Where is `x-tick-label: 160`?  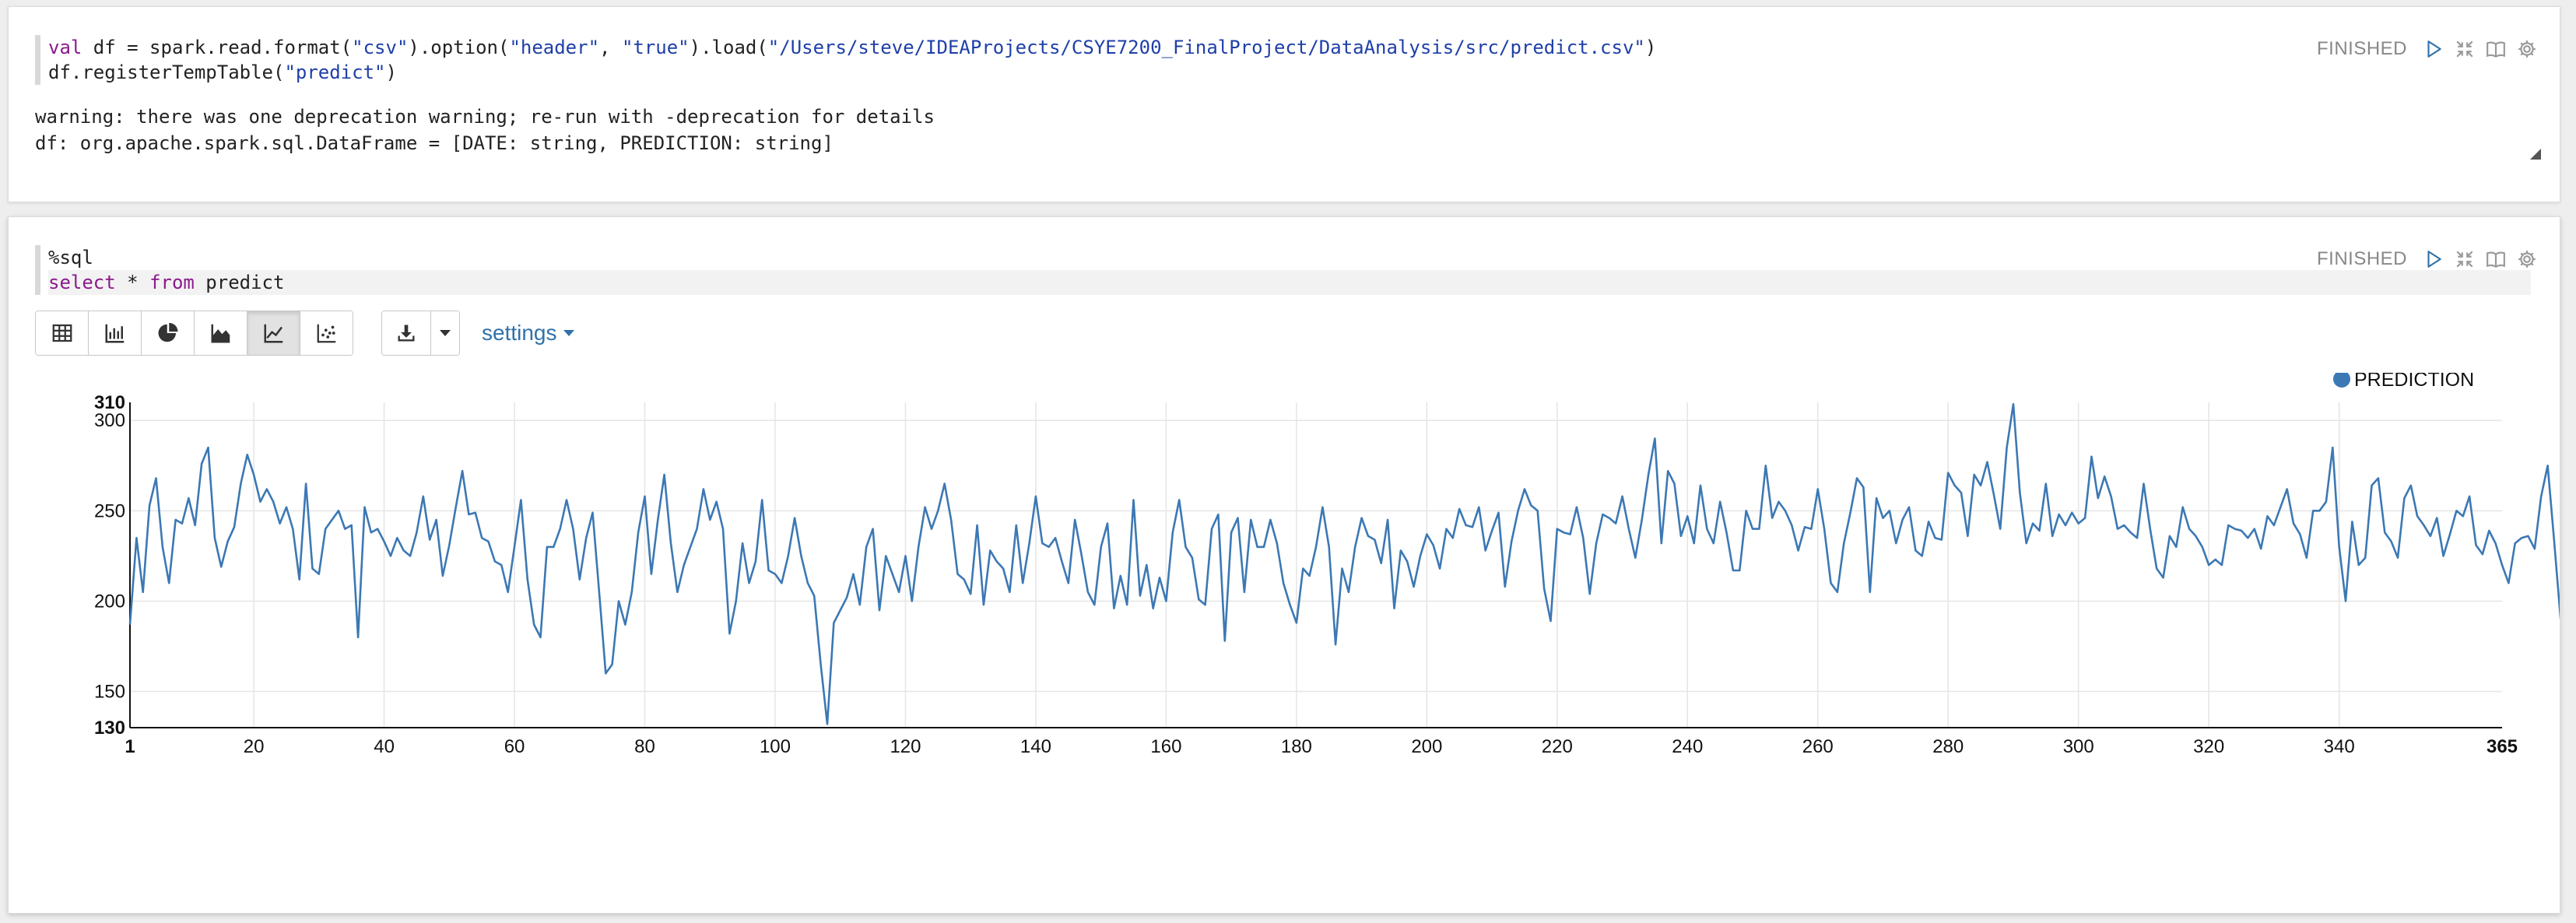
x-tick-label: 160 is located at coordinates (1166, 746).